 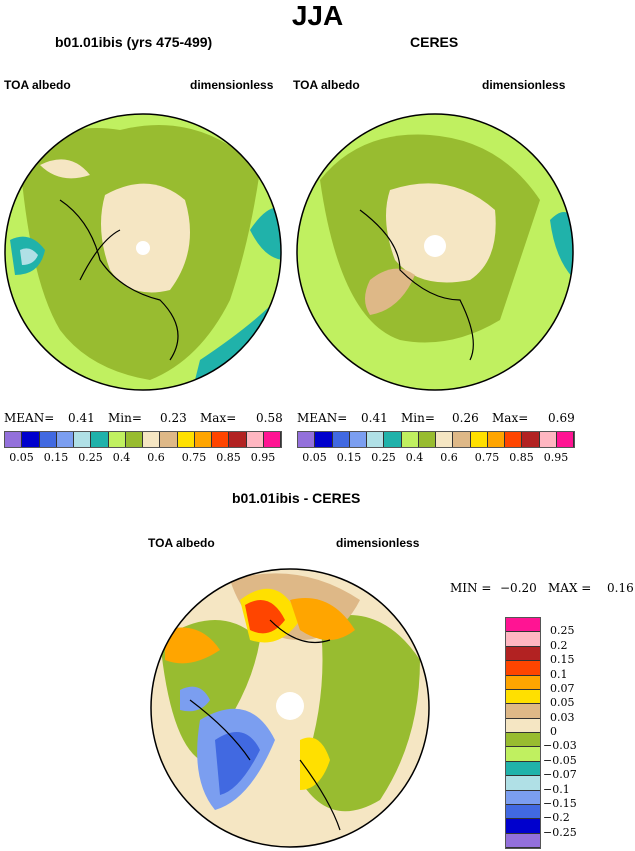 I want to click on diff-variable-label: TOA albedo, so click(x=181, y=543).